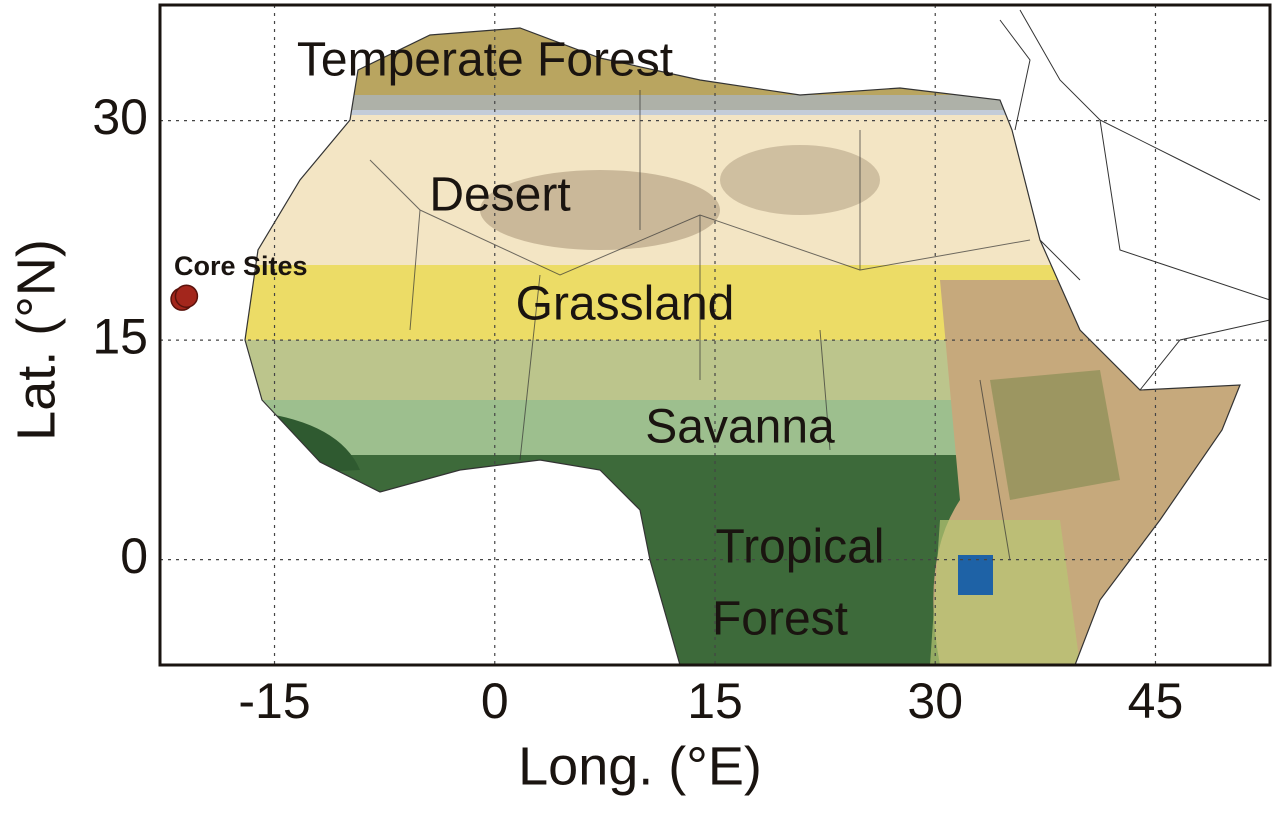 The image size is (1280, 820). What do you see at coordinates (935, 701) in the screenshot?
I see `x-tick-label: 30` at bounding box center [935, 701].